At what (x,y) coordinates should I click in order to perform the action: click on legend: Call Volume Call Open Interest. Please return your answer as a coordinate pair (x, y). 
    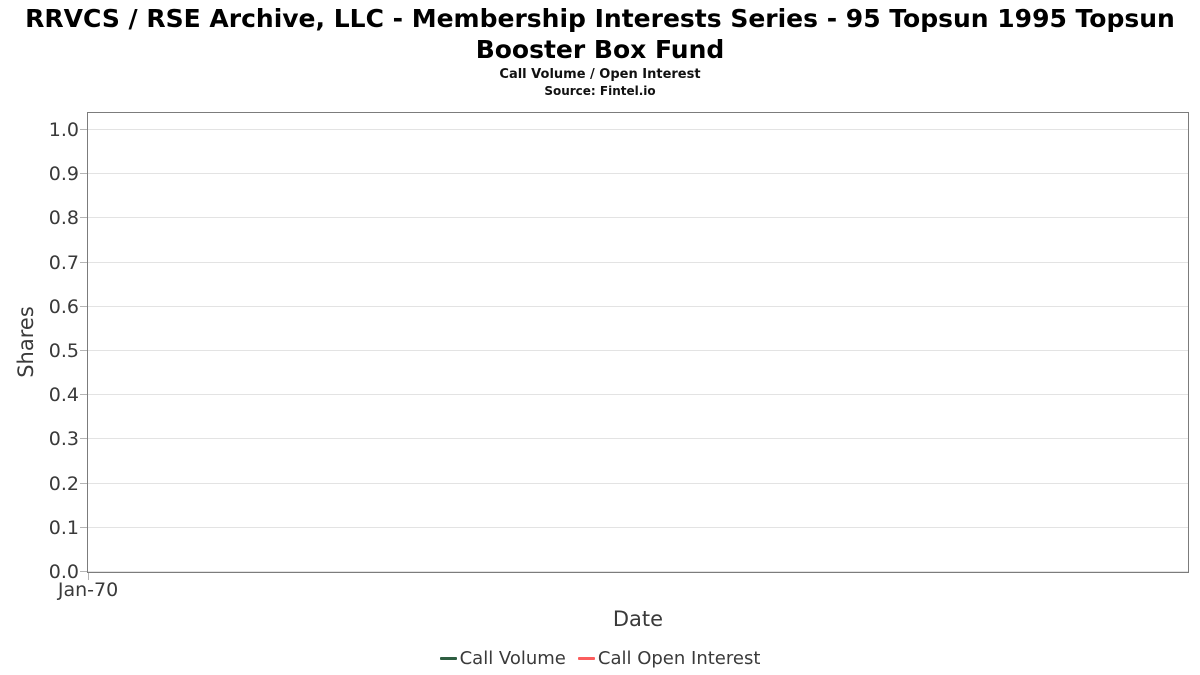
    Looking at the image, I should click on (600, 658).